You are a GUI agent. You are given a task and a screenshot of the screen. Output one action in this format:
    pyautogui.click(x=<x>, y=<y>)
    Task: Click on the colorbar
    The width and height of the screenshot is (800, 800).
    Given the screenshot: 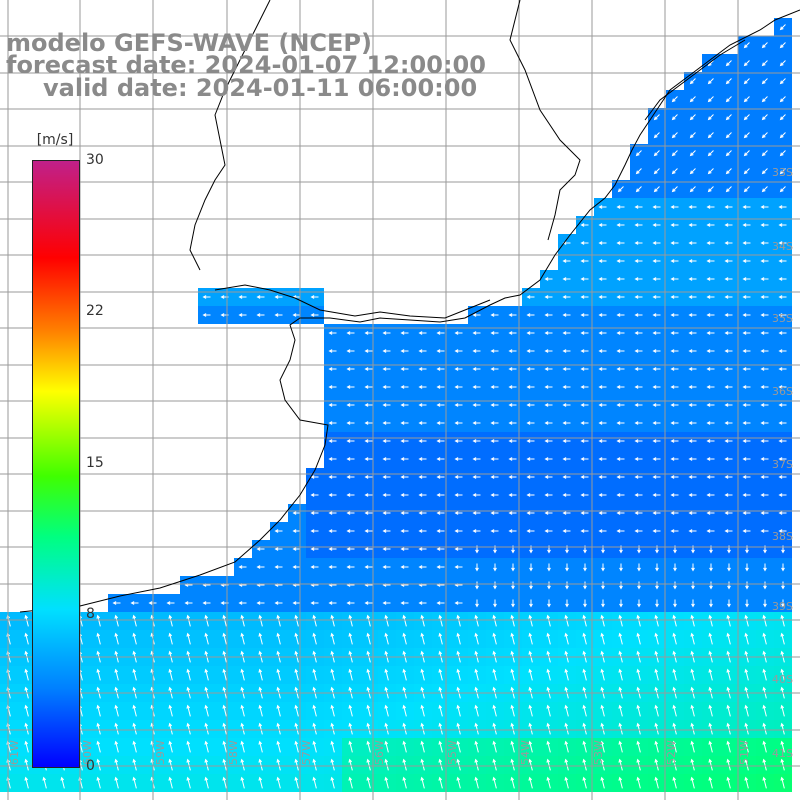 What is the action you would take?
    pyautogui.click(x=56, y=464)
    